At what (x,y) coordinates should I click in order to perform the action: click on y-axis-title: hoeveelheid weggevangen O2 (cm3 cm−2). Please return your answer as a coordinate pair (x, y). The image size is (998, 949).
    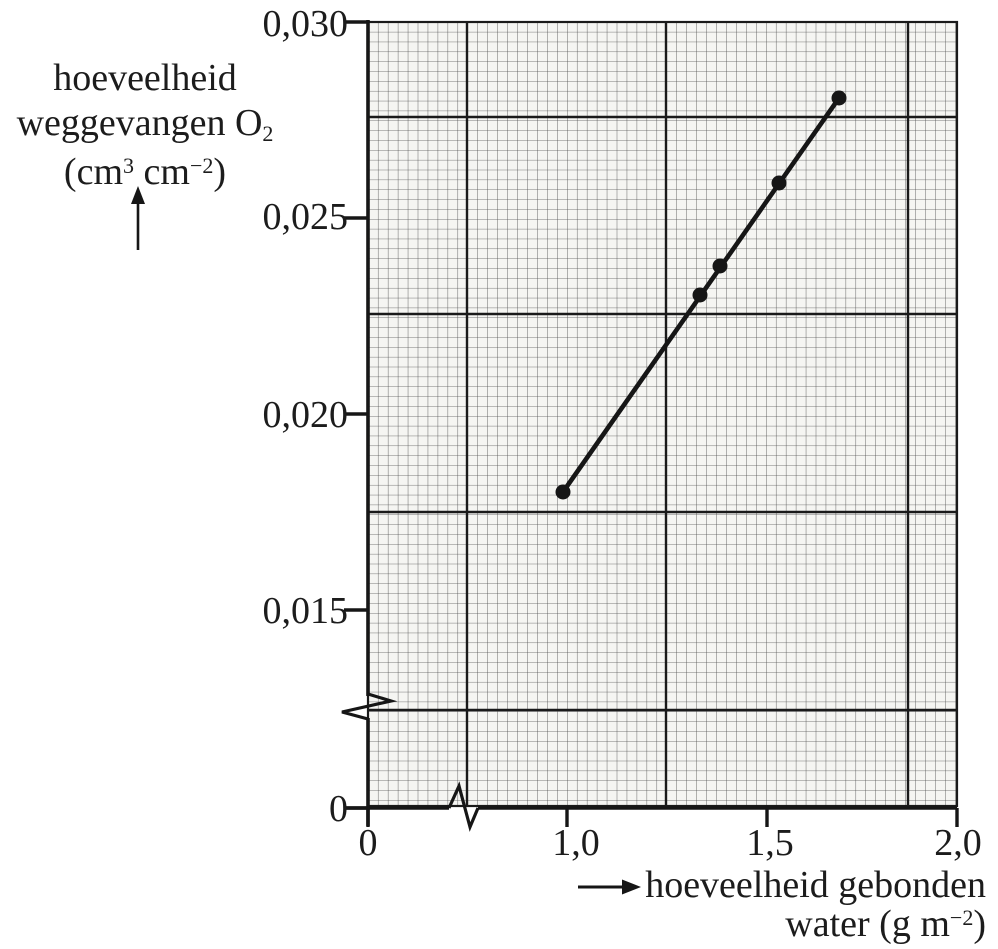
    Looking at the image, I should click on (145, 127).